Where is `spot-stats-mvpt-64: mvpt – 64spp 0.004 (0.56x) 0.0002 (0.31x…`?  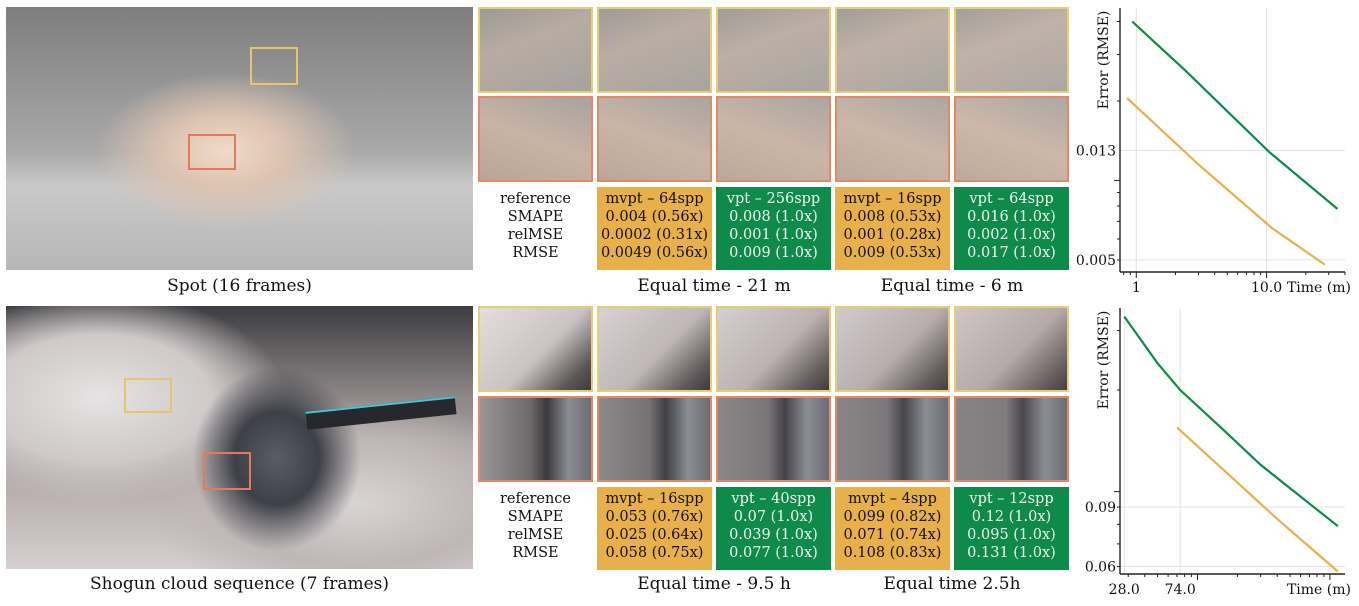
spot-stats-mvpt-64: mvpt – 64spp 0.004 (0.56x) 0.0002 (0.31x… is located at coordinates (654, 228).